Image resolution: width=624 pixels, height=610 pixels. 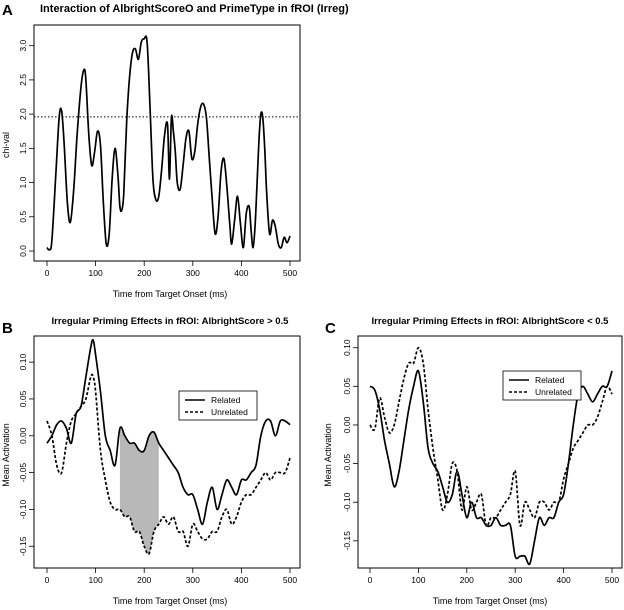 I want to click on panel-b-ylabel: Mean Activation, so click(x=6, y=455).